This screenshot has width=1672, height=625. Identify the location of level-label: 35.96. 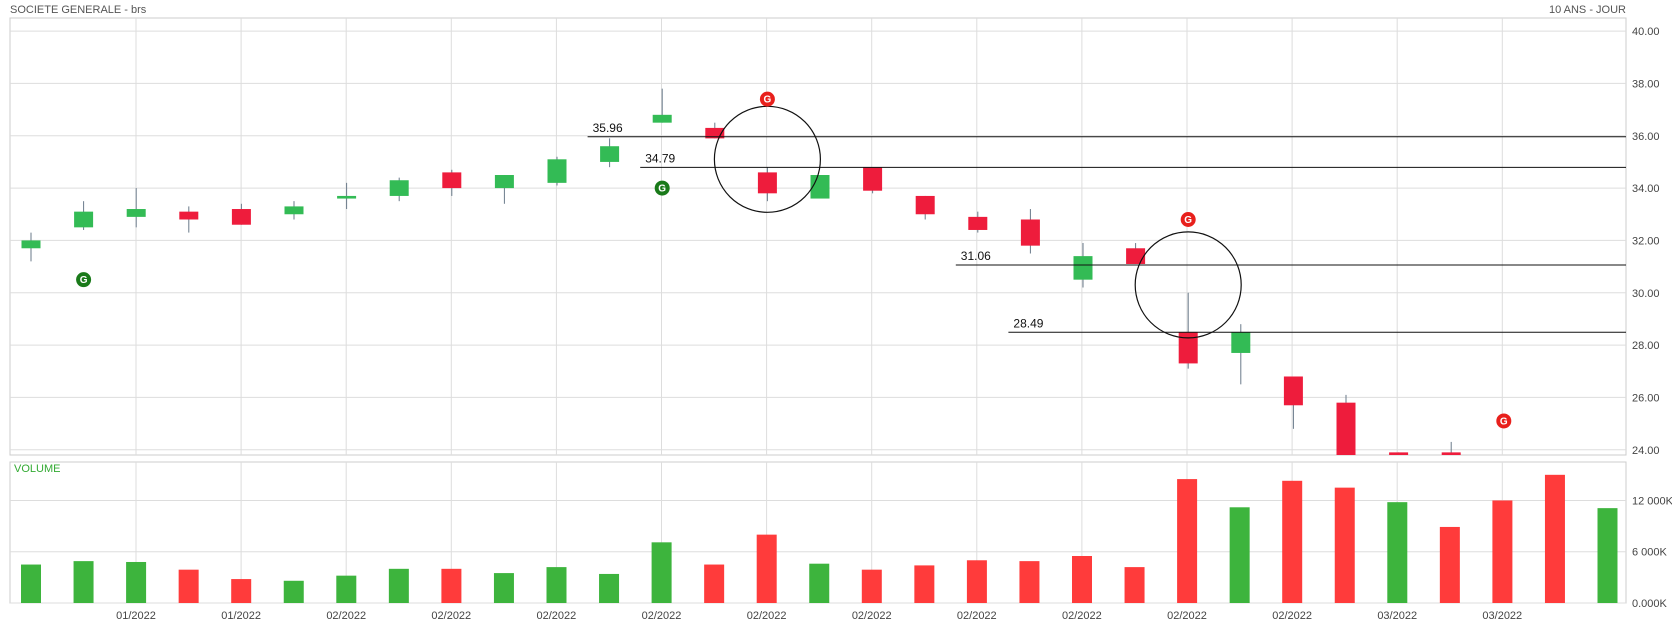
(608, 128).